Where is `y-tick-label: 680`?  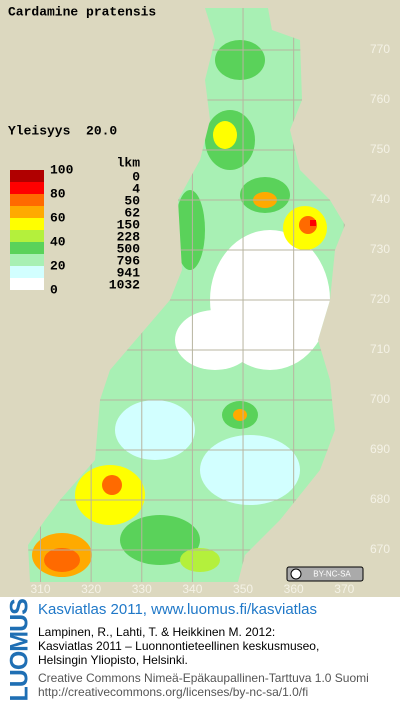 y-tick-label: 680 is located at coordinates (380, 499).